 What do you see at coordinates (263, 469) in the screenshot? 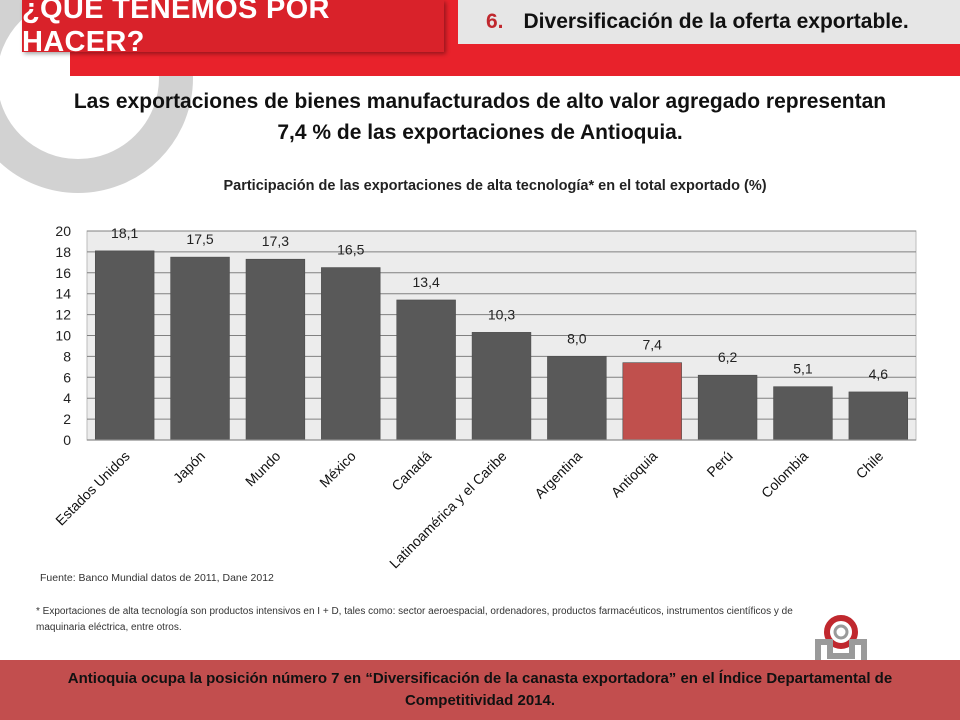
I see `x-tick-label: Mundo` at bounding box center [263, 469].